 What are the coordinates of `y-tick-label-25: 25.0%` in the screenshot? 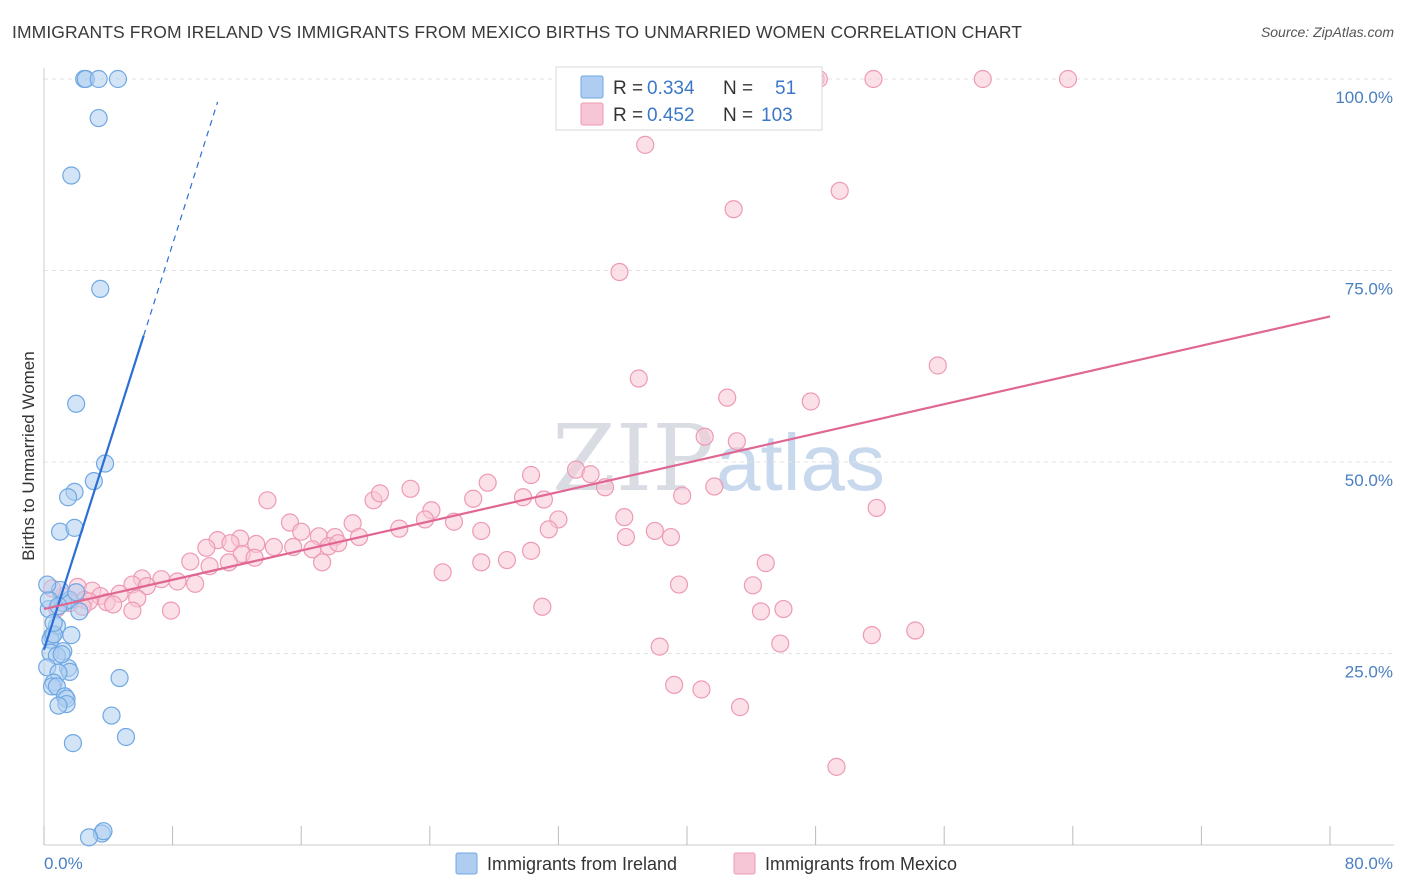 It's located at (1369, 672).